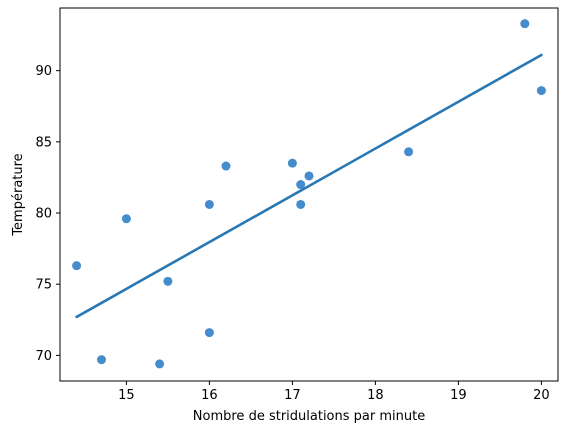 The height and width of the screenshot is (432, 563). Describe the element at coordinates (292, 395) in the screenshot. I see `x-tick-label: 17` at that location.